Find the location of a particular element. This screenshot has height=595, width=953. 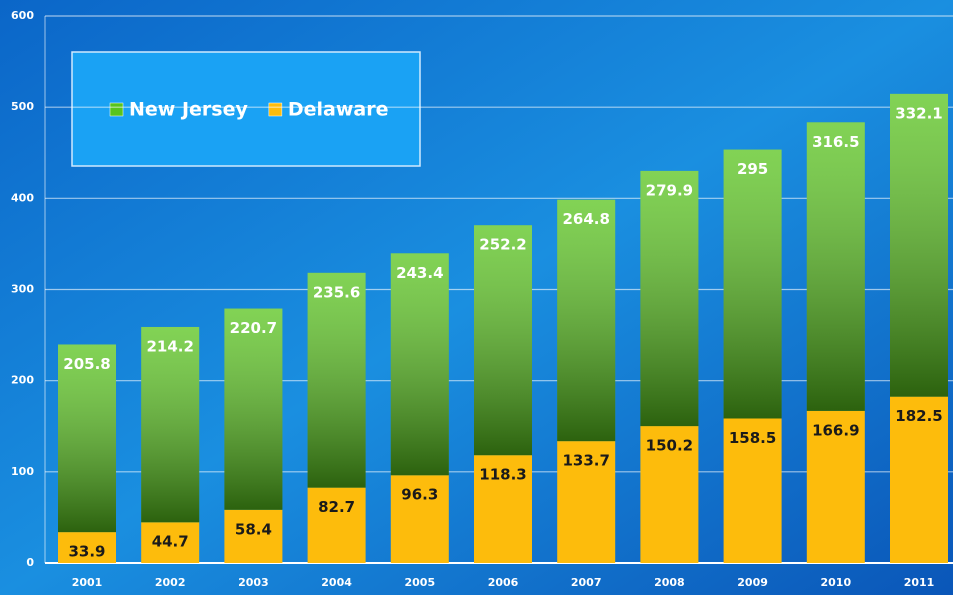

data-label: 332.1 is located at coordinates (918, 113).